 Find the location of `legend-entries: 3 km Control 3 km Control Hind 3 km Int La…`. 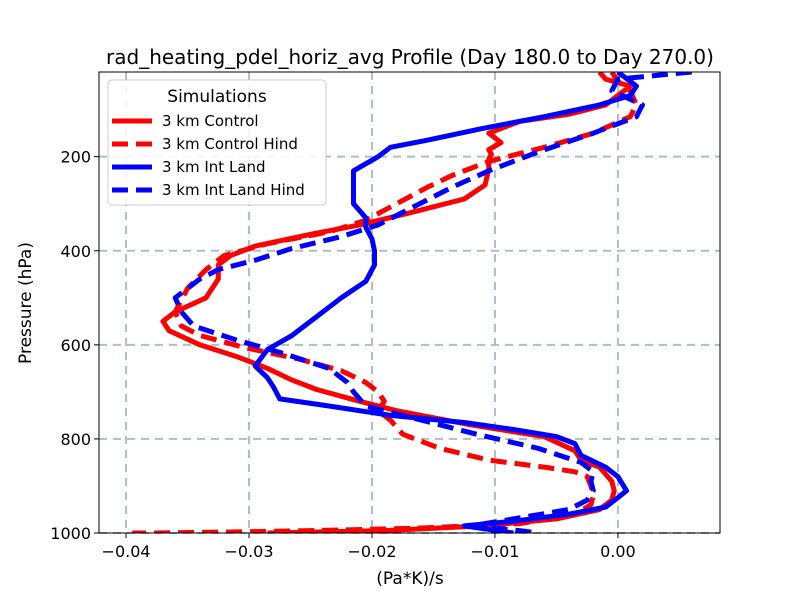

legend-entries: 3 km Control 3 km Control Hind 3 km Int La… is located at coordinates (208, 155).